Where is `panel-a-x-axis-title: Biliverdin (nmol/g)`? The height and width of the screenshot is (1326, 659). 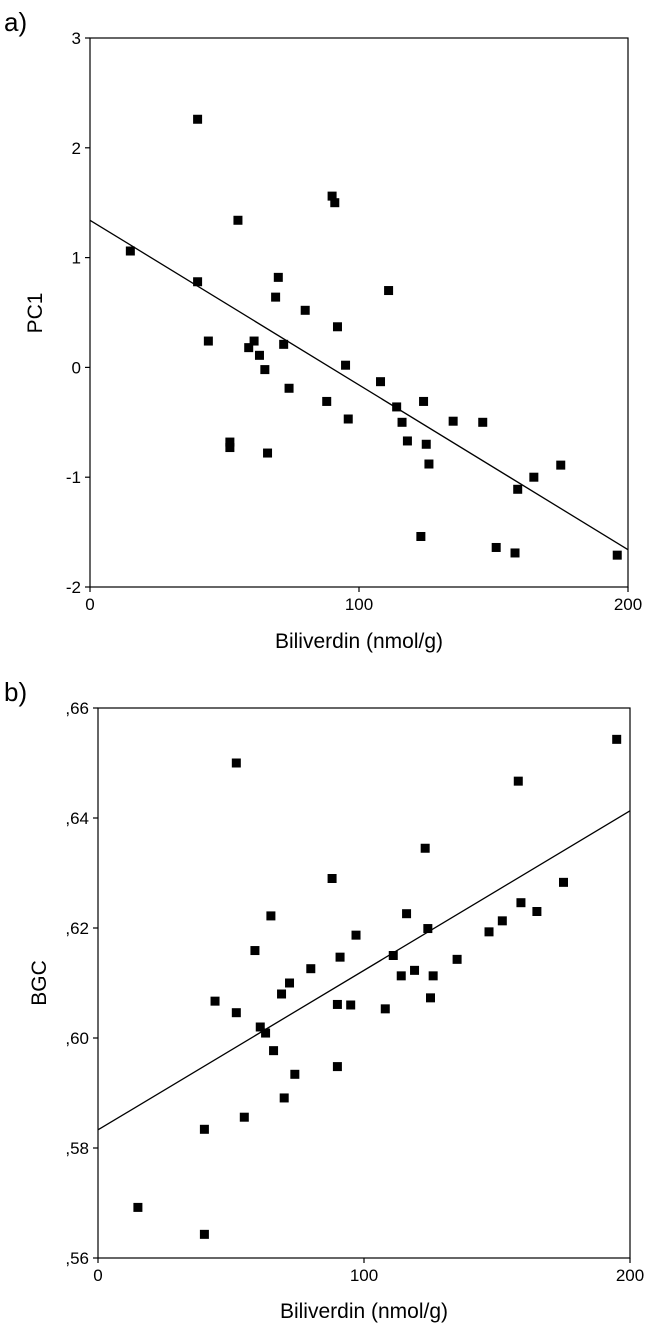
panel-a-x-axis-title: Biliverdin (nmol/g) is located at coordinates (359, 641).